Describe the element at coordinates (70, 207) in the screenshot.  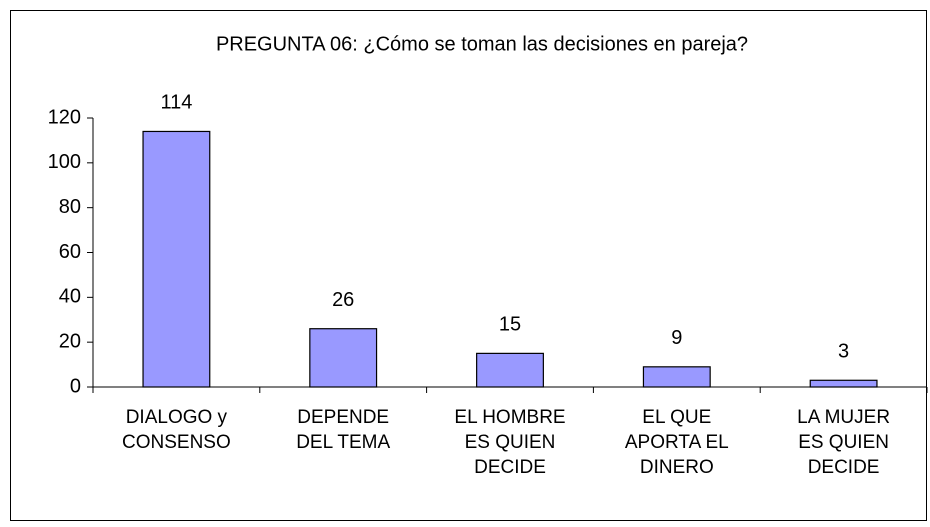
I see `y-tick-label: 80` at that location.